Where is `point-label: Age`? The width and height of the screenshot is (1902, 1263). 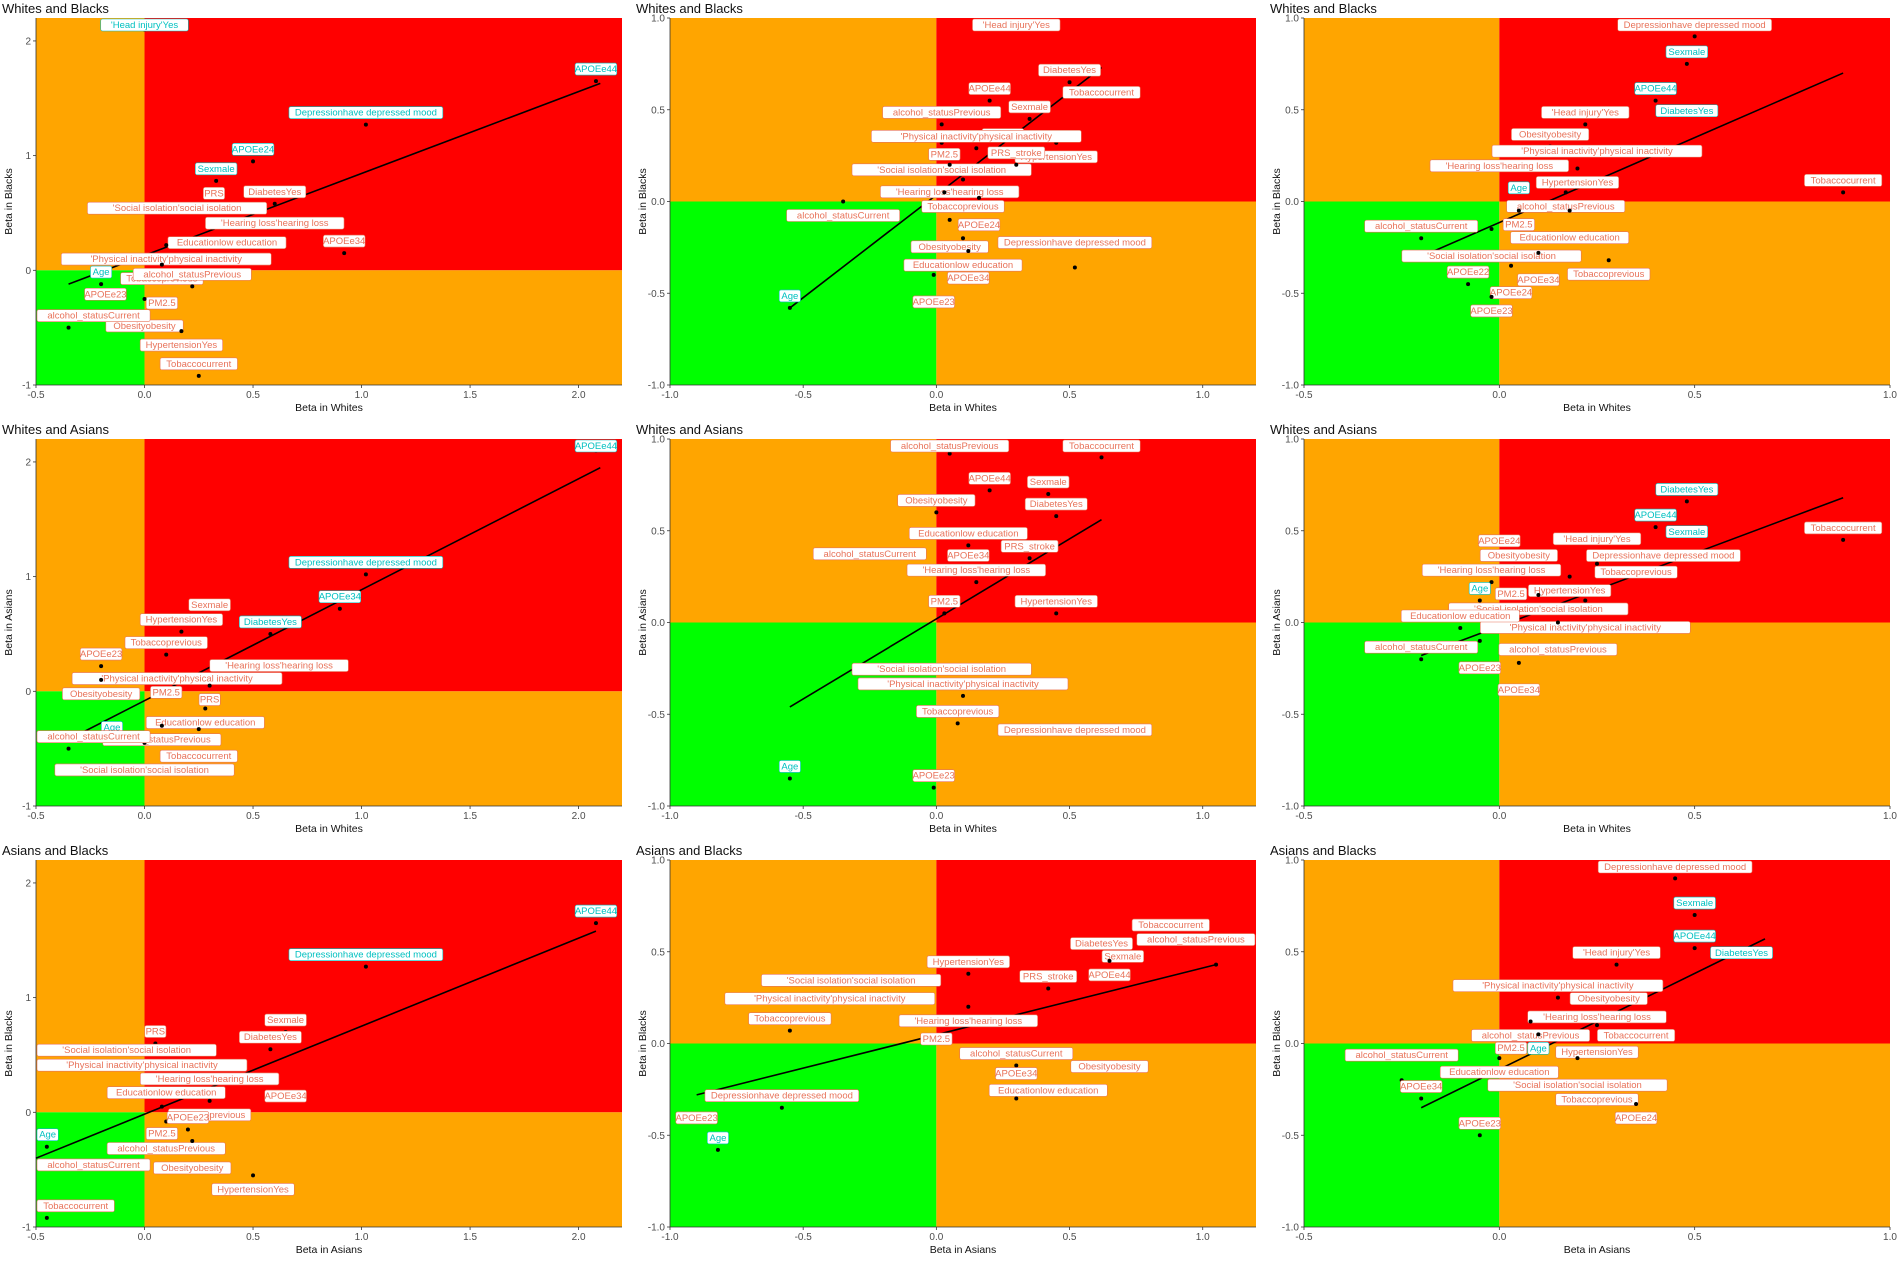 point-label: Age is located at coordinates (717, 1138).